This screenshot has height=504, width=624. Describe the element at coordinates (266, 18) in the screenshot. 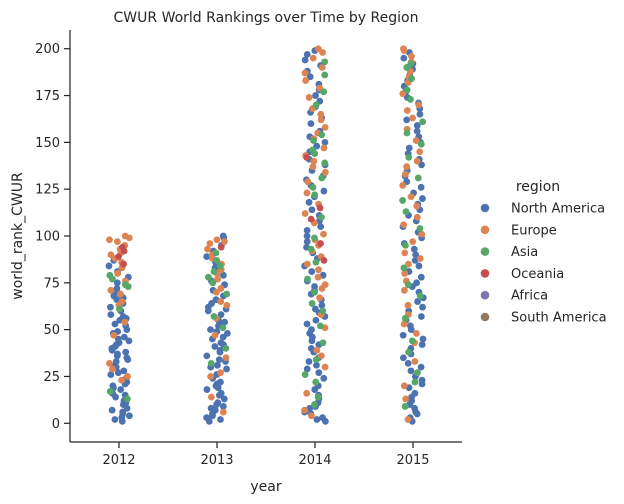

I see `chart-title: CWUR World Rankings over Time by Region` at that location.